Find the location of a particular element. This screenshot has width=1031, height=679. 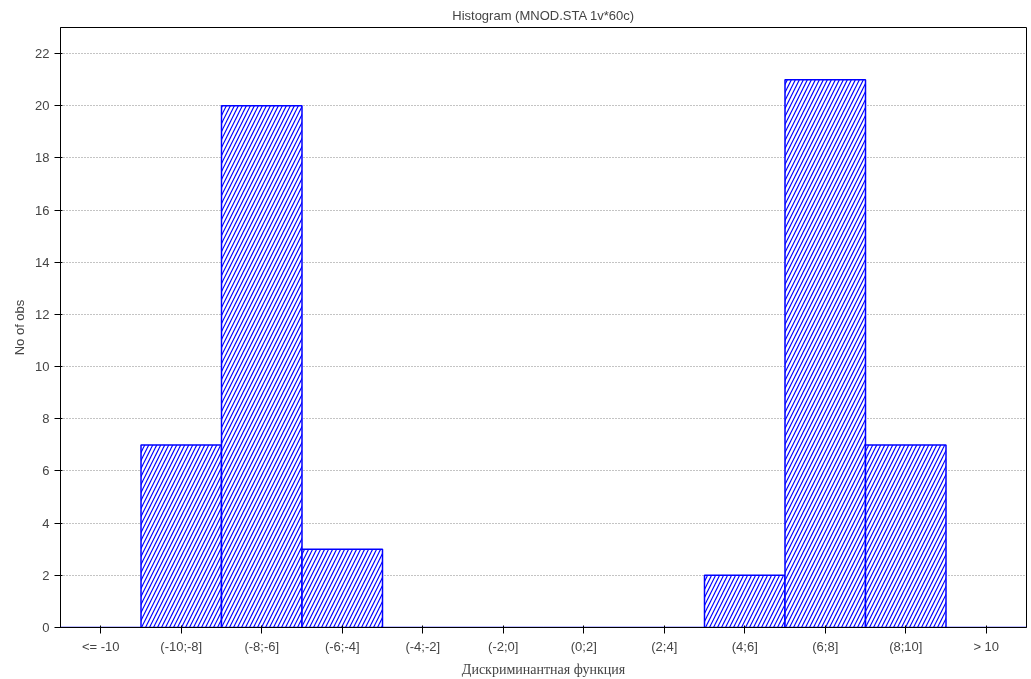

x-tick-label: (-10;-8] is located at coordinates (181, 646).